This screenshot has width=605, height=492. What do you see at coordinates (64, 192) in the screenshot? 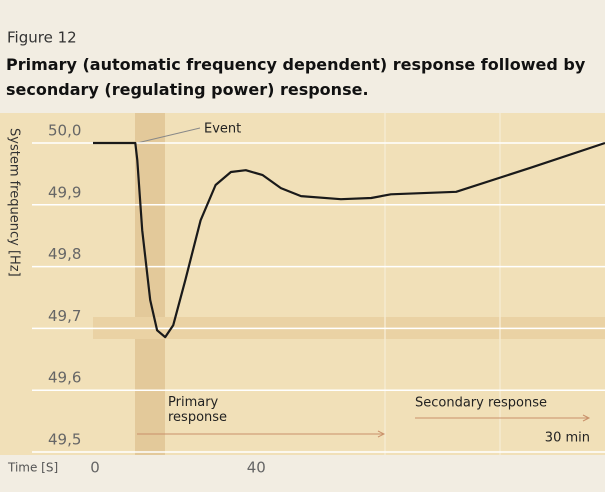
I see `y-tick-label: 49,9` at bounding box center [64, 192].